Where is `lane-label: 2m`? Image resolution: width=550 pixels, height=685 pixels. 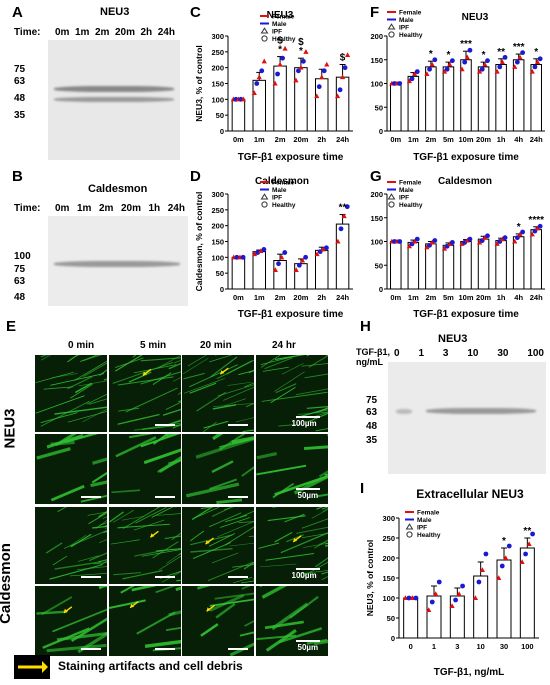
lane-label: 2m is located at coordinates (102, 32).